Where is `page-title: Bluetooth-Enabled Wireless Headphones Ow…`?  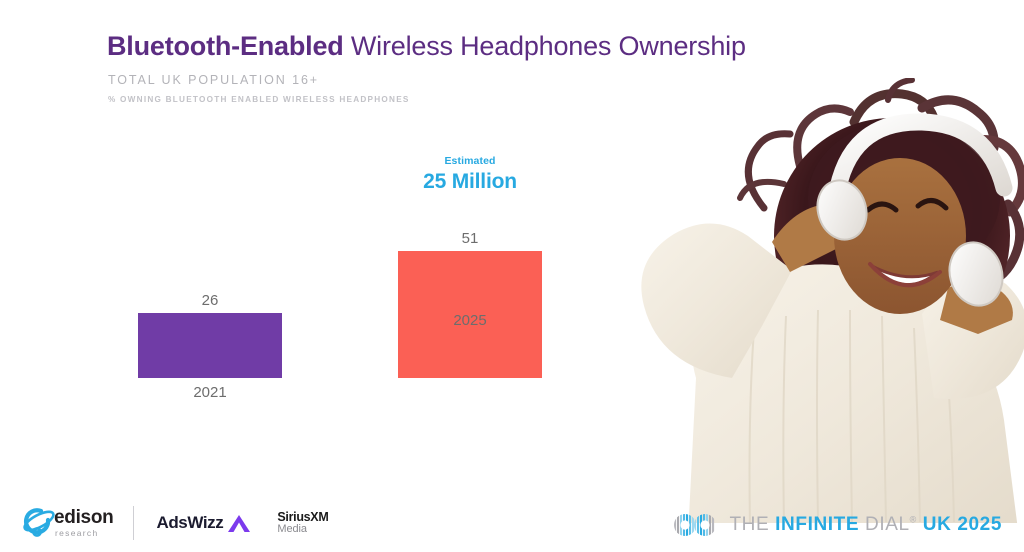 page-title: Bluetooth-Enabled Wireless Headphones Ow… is located at coordinates (426, 46).